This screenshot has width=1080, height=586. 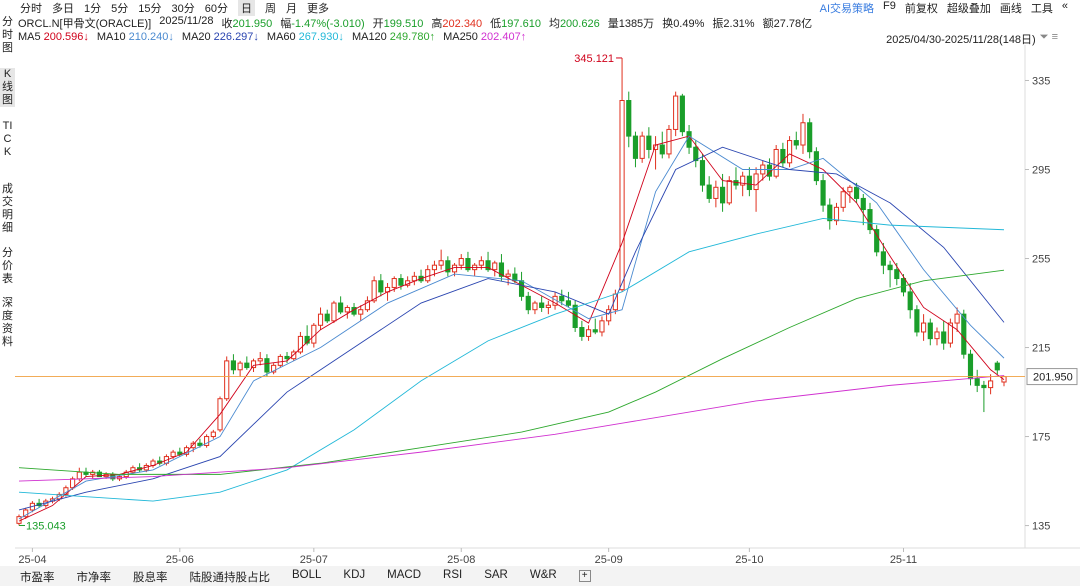 I want to click on ma-name: MA120, so click(x=369, y=37).